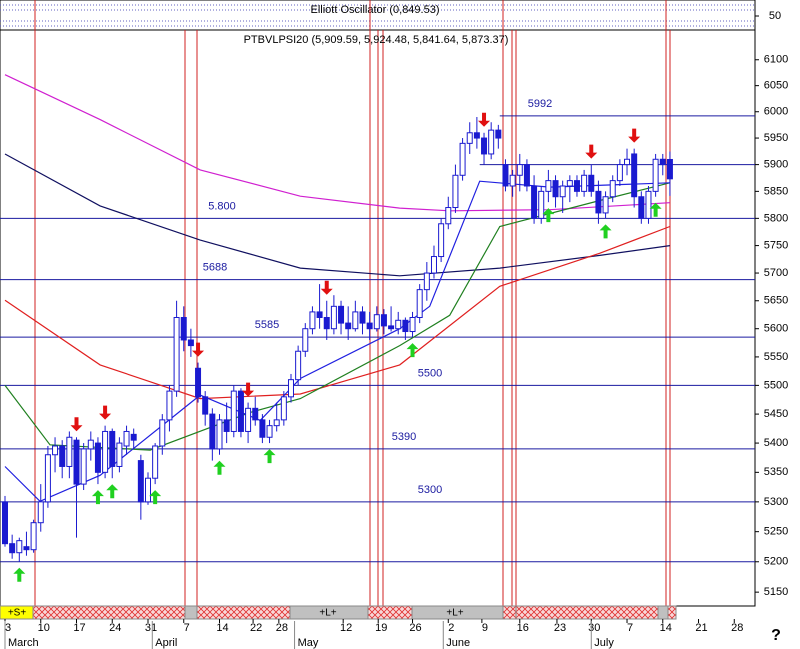  I want to click on y-tick-label: 5600, so click(776, 329).